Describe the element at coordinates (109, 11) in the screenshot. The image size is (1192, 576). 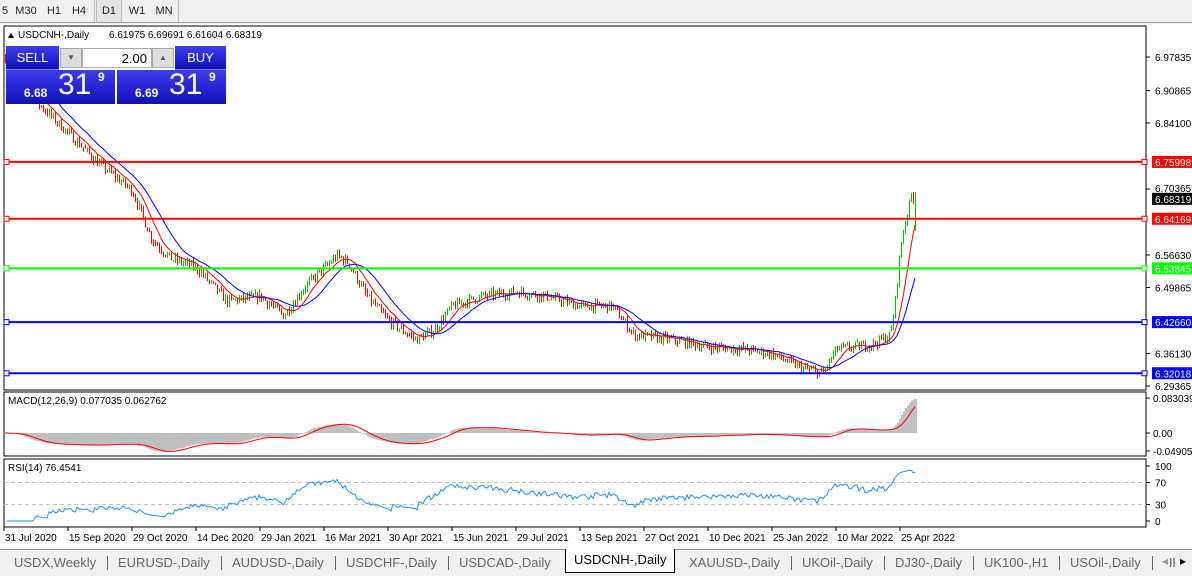
I see `timeframe-d1: D1` at that location.